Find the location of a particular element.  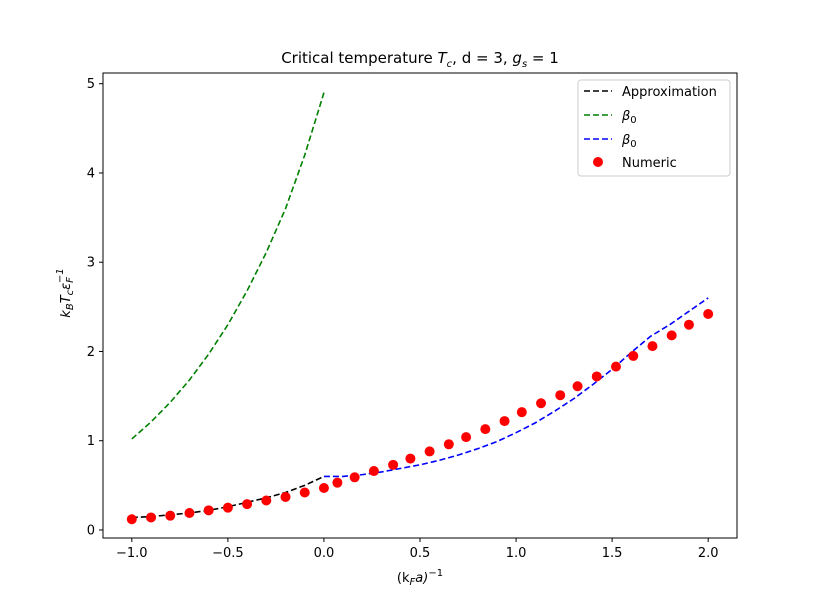

y-tick-label-1: 1 is located at coordinates (91, 441).